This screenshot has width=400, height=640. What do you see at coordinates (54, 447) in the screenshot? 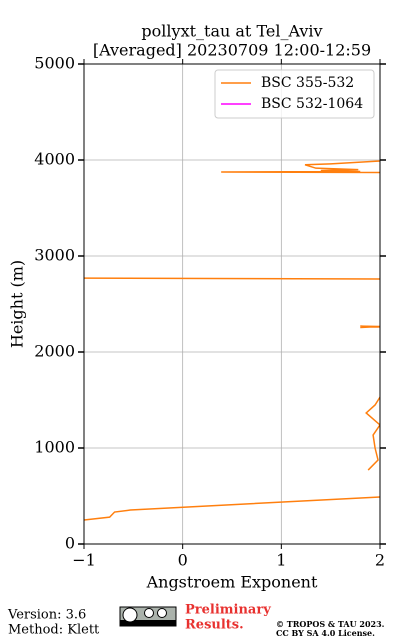
I see `y-tick-label: 1000` at bounding box center [54, 447].